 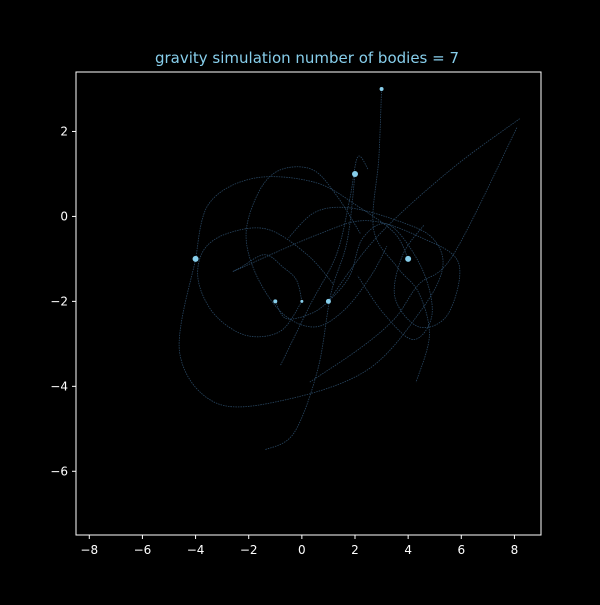 I want to click on x-tick-label: −2, so click(x=249, y=550).